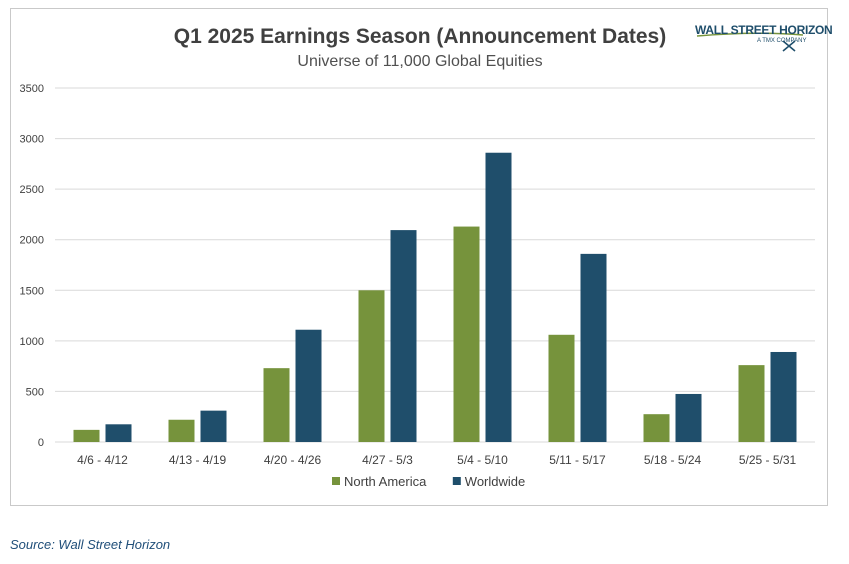 The height and width of the screenshot is (564, 849). What do you see at coordinates (764, 30) in the screenshot?
I see `logo-wordmark: WALL STREET HORIZON` at bounding box center [764, 30].